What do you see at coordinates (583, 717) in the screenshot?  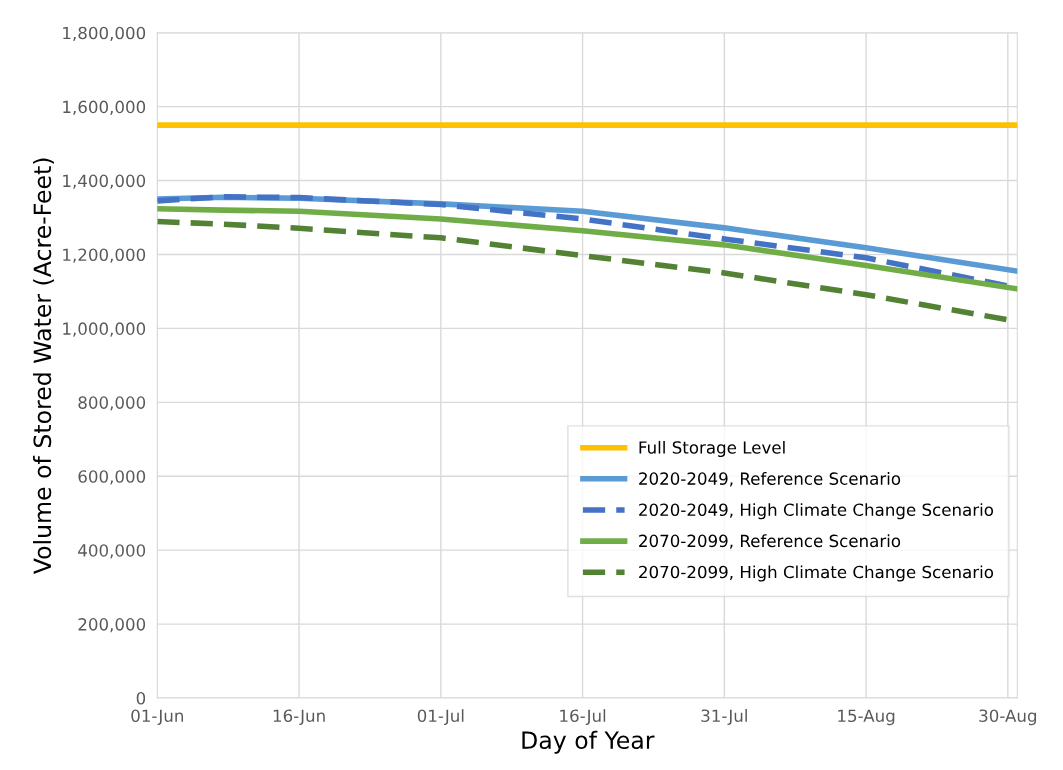 I see `x-tick-label: 16-Jul` at bounding box center [583, 717].